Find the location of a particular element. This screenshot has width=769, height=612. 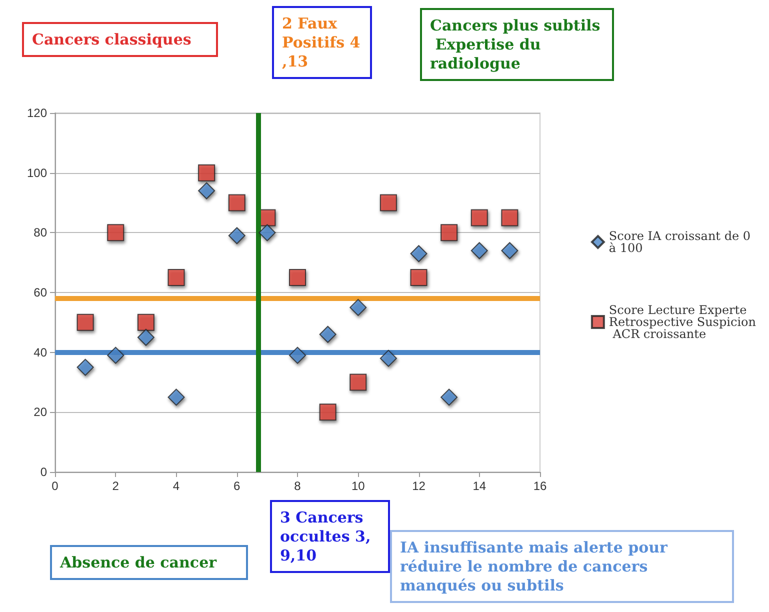

text: Cancers classiques is located at coordinates (112, 39).